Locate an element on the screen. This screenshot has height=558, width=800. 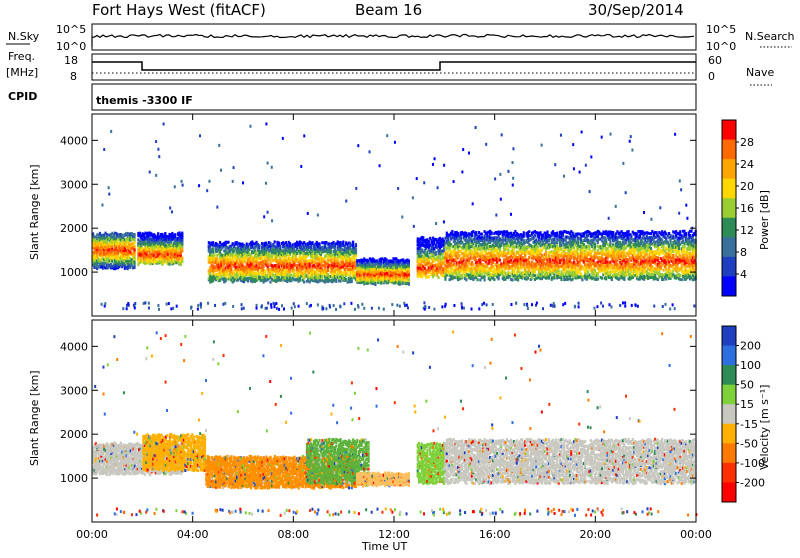
nsearch-tick-bottom: 10^0 is located at coordinates (721, 46).